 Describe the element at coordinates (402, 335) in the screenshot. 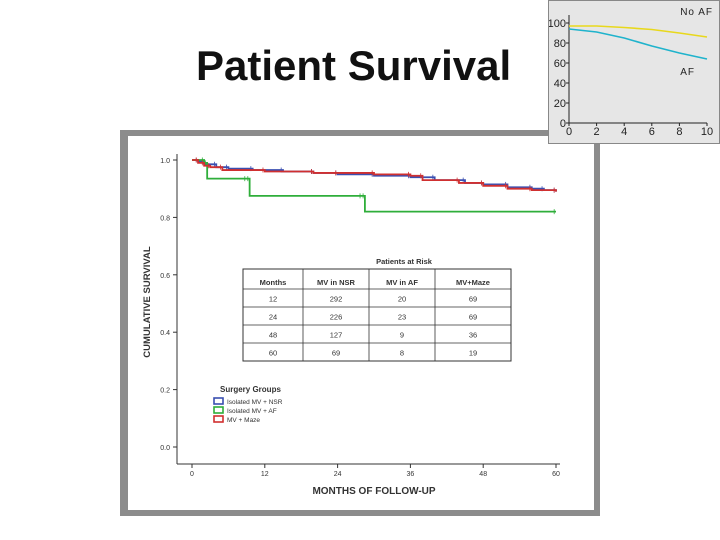

I see `table-cell: 9` at that location.